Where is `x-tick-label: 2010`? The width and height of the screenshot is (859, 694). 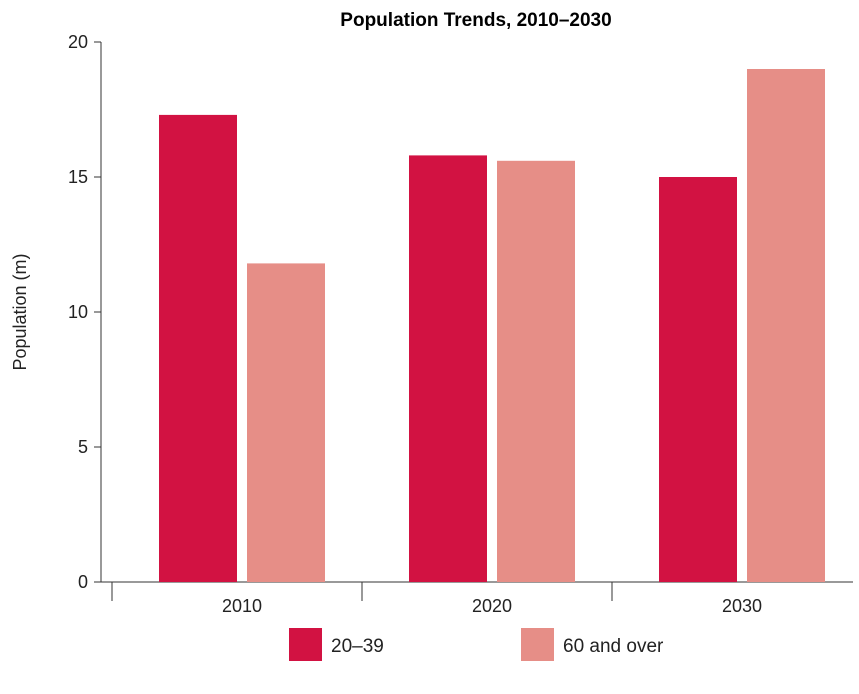 x-tick-label: 2010 is located at coordinates (242, 606).